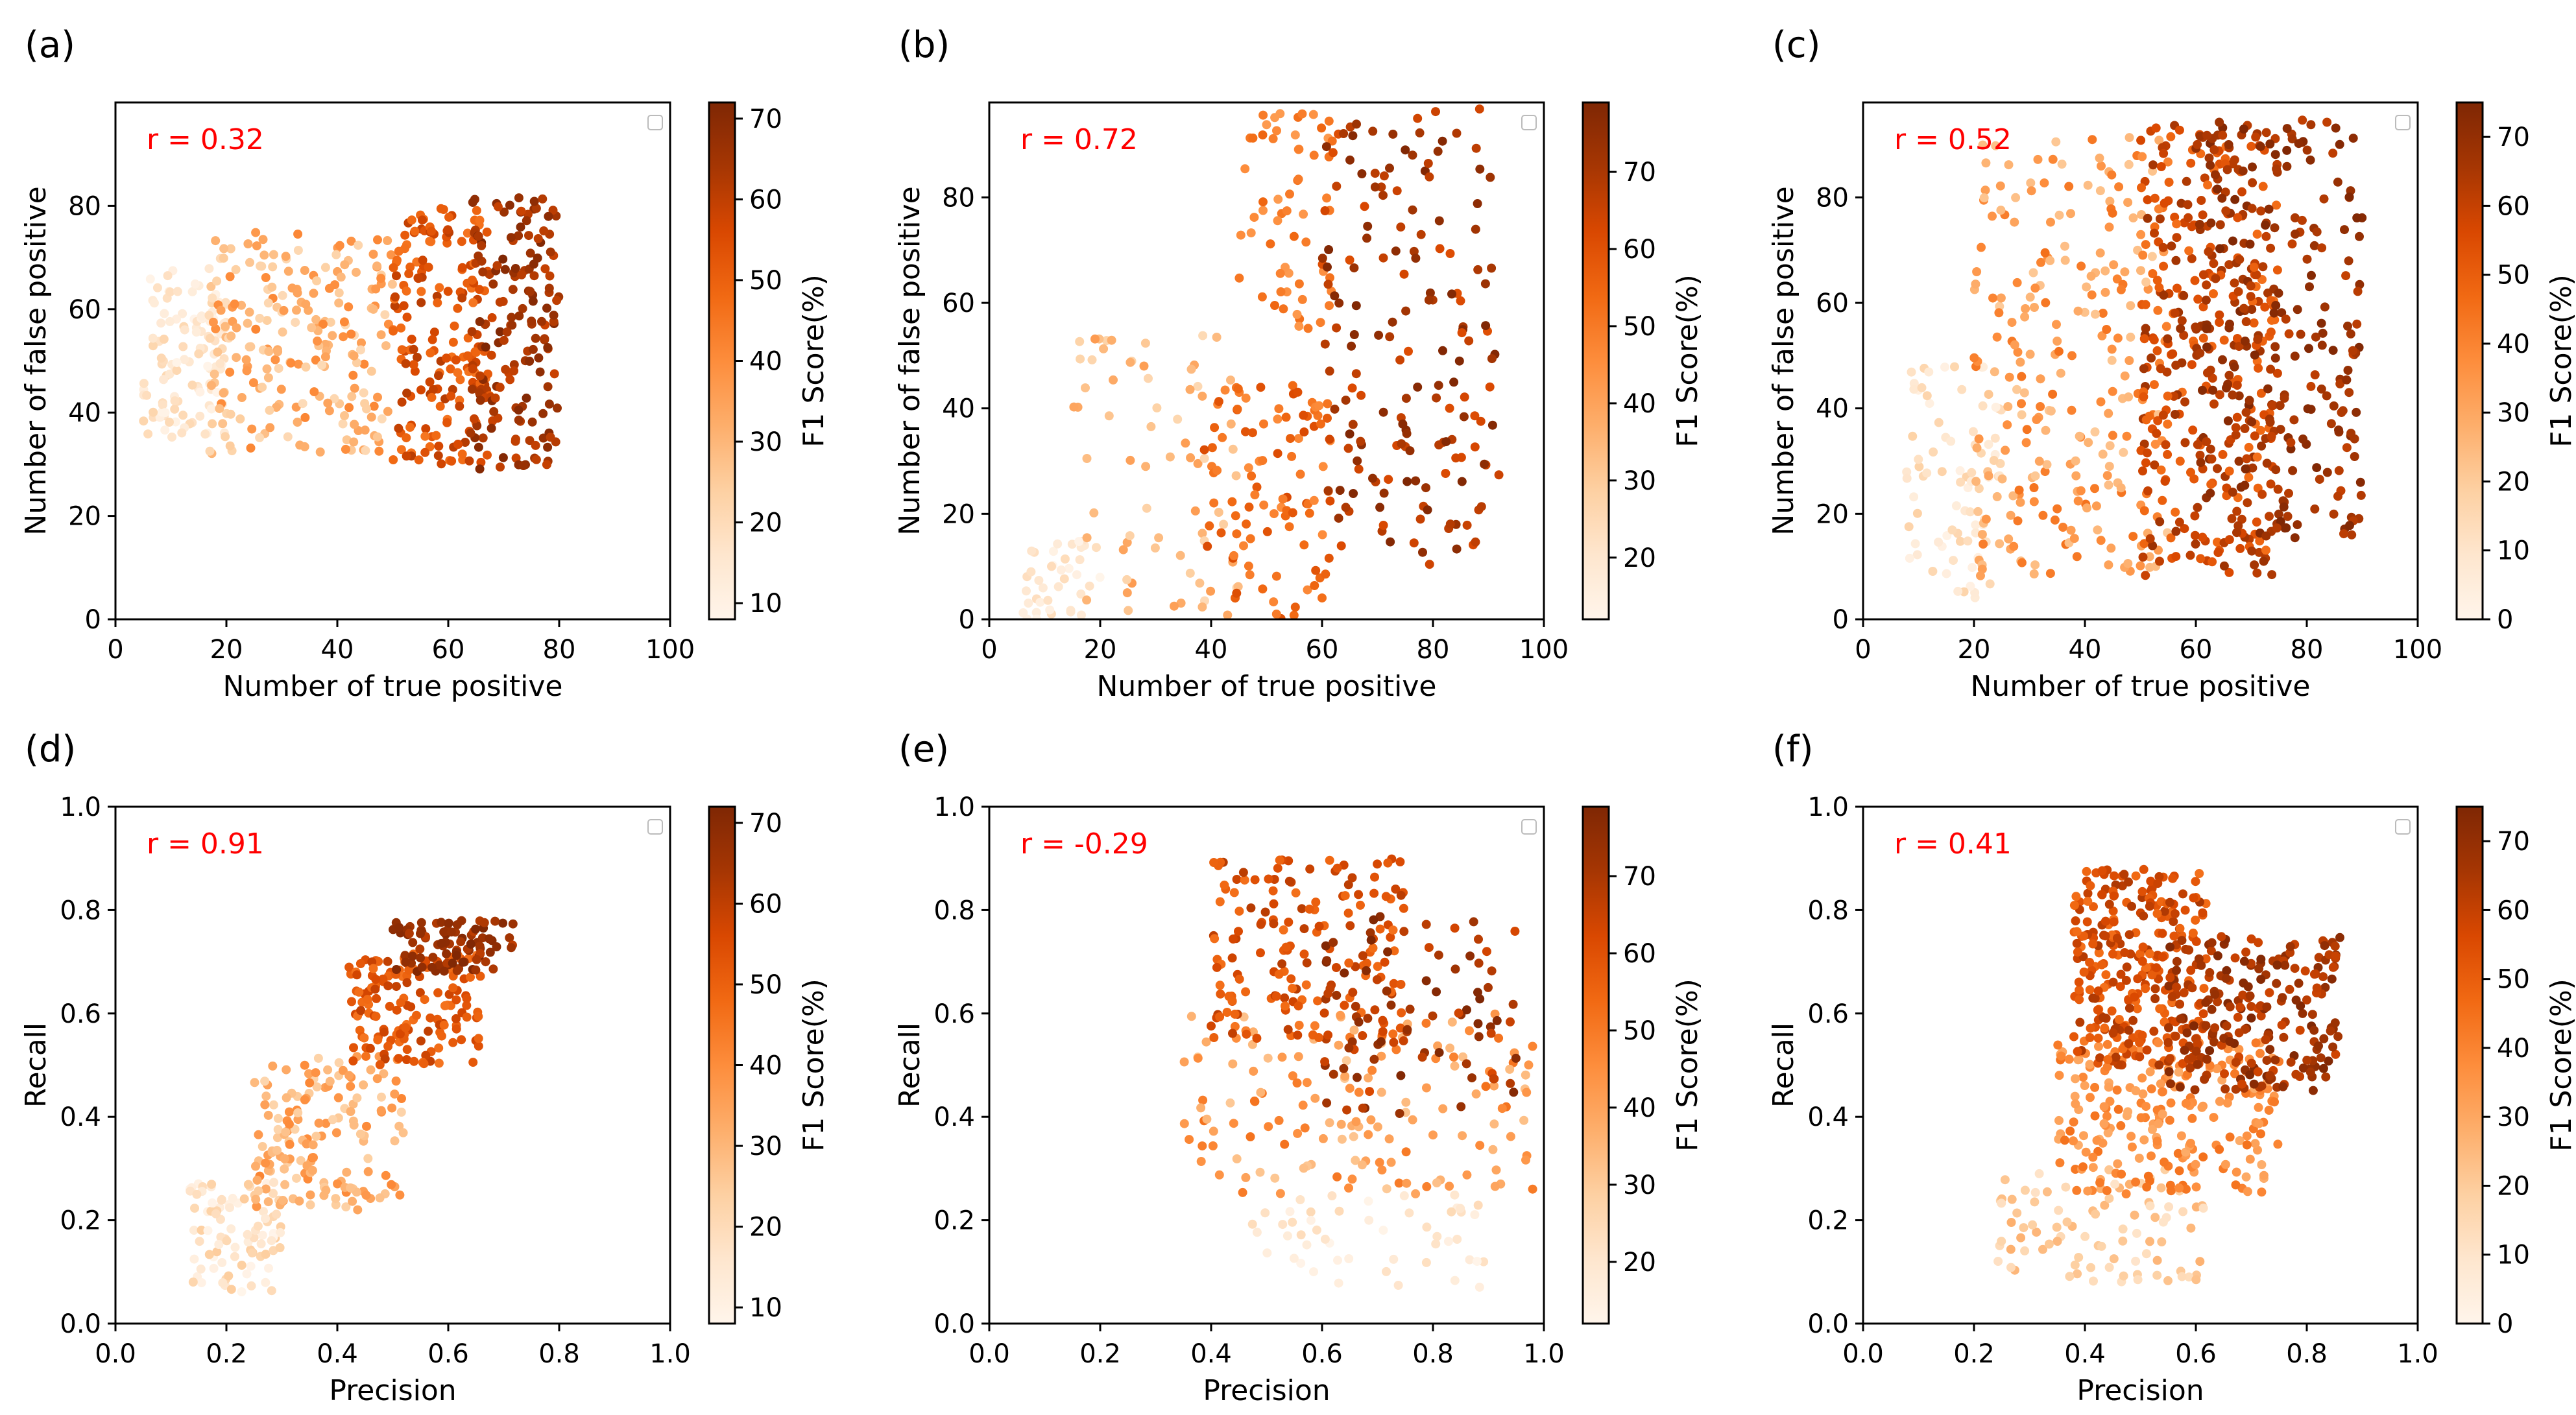 The height and width of the screenshot is (1415, 2576). Describe the element at coordinates (1783, 1065) in the screenshot. I see `y-axis-label: Recall` at that location.